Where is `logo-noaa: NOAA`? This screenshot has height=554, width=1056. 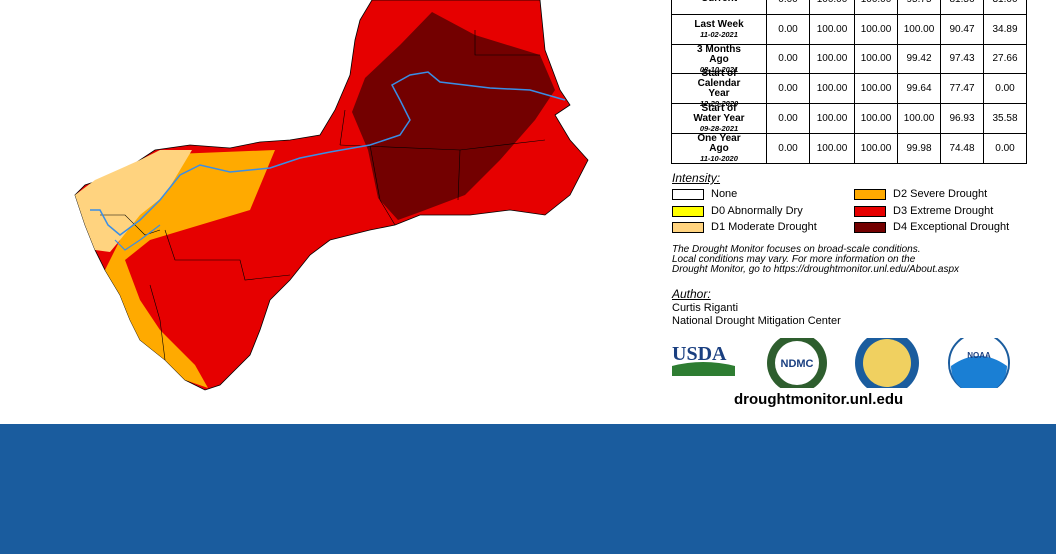
logo-noaa: NOAA is located at coordinates (979, 355).